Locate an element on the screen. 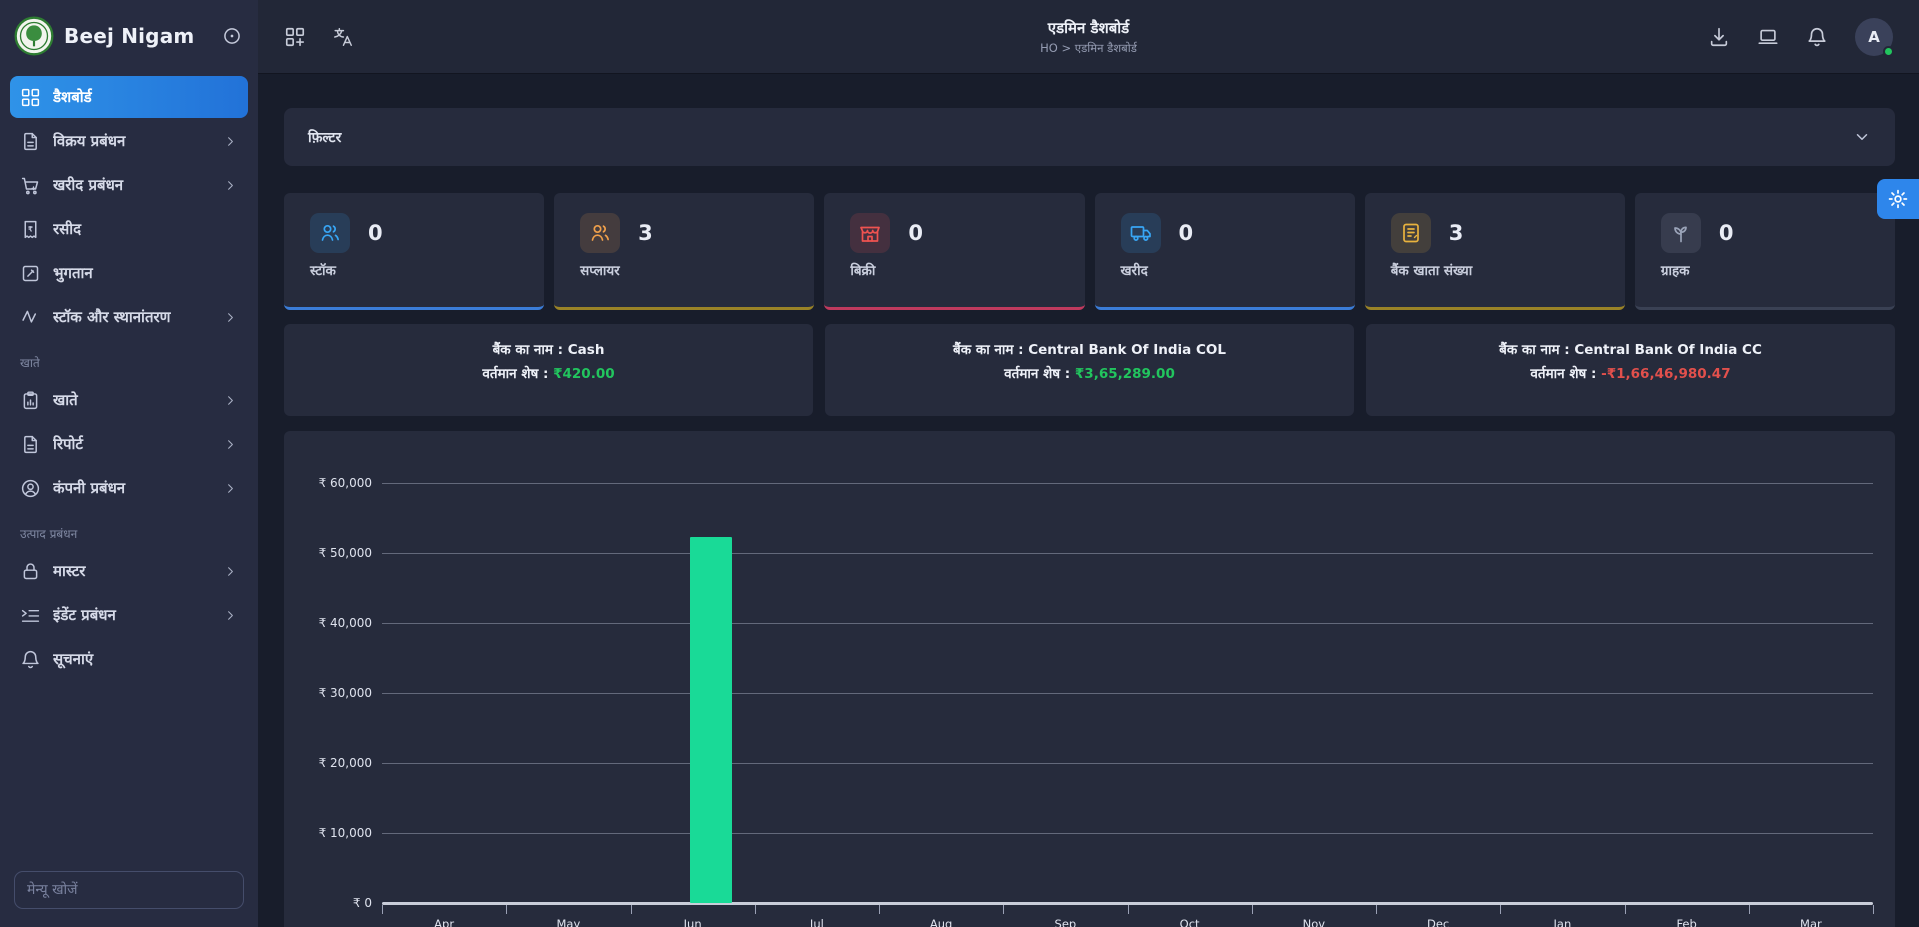 The width and height of the screenshot is (1919, 927). sidebar-item-label: कंपनी प्रबंधन is located at coordinates (89, 488).